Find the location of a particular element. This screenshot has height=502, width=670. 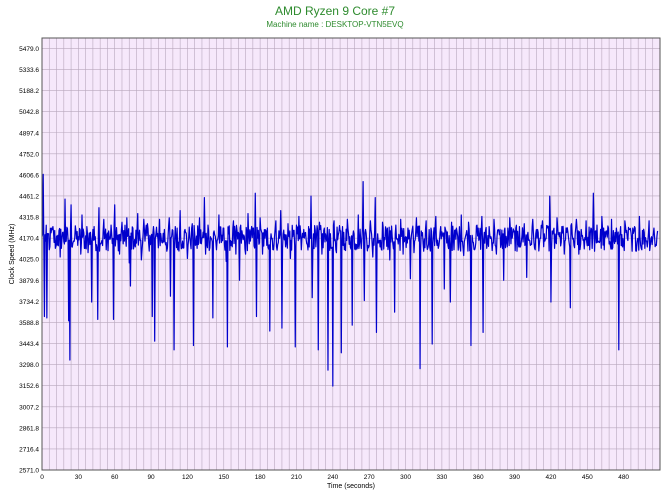

x-tick-label: 240 is located at coordinates (332, 477).